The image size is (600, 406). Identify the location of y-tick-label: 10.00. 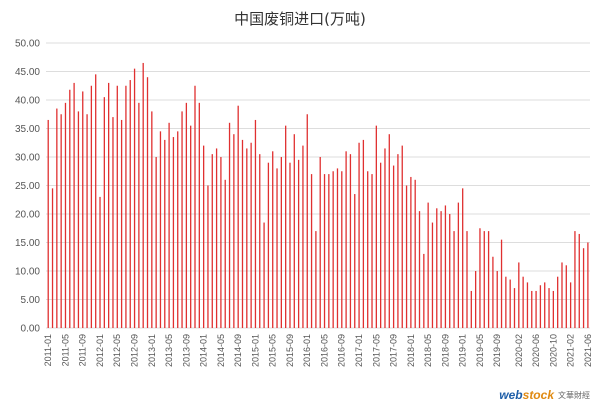
(27, 272).